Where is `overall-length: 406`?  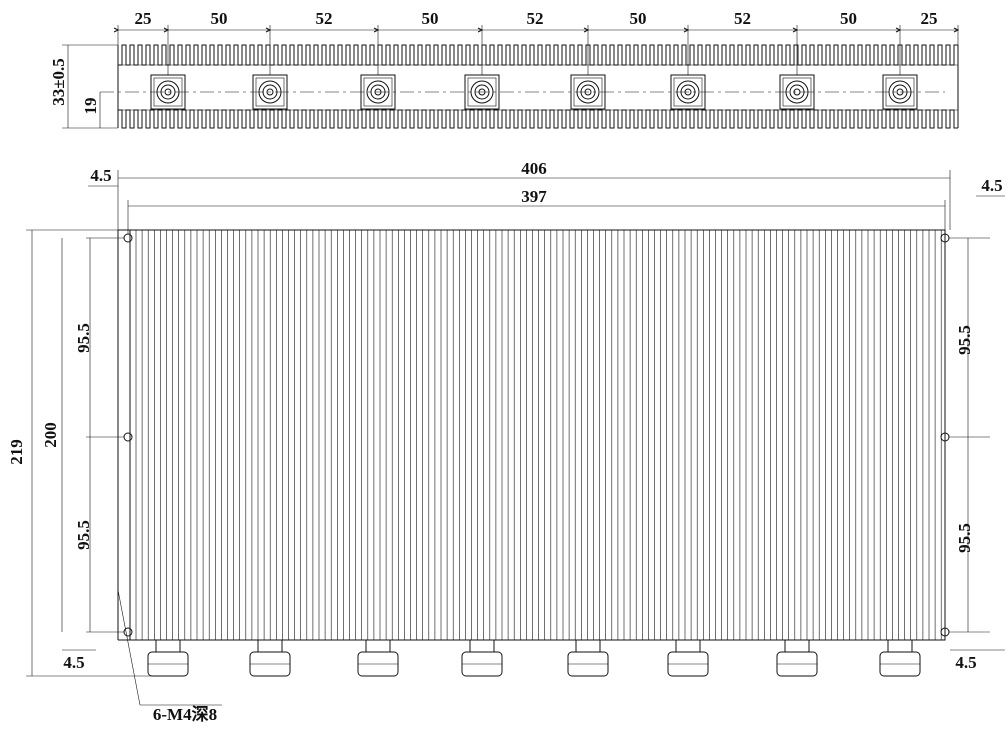
overall-length: 406 is located at coordinates (534, 168).